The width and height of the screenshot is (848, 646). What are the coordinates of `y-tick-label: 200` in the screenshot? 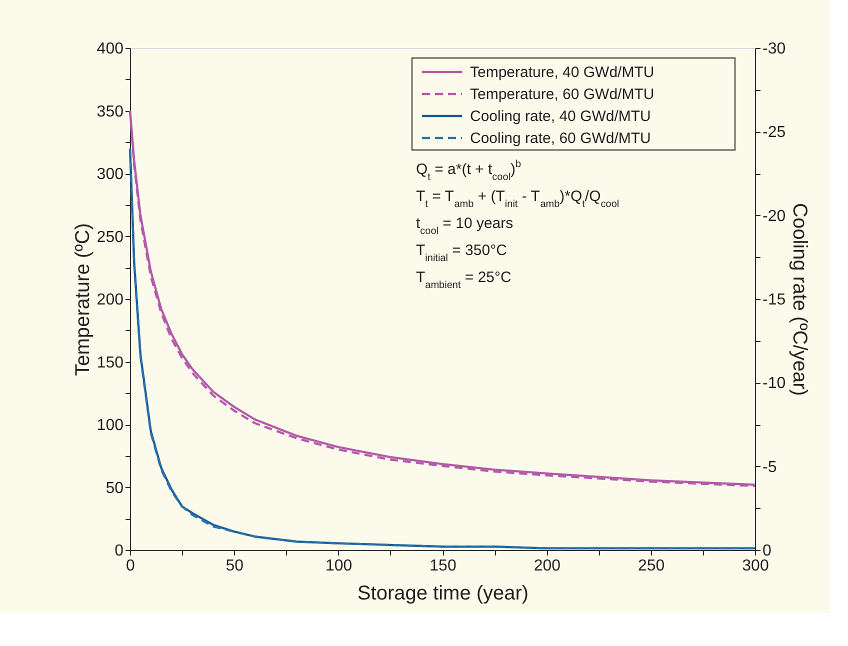 It's located at (110, 300).